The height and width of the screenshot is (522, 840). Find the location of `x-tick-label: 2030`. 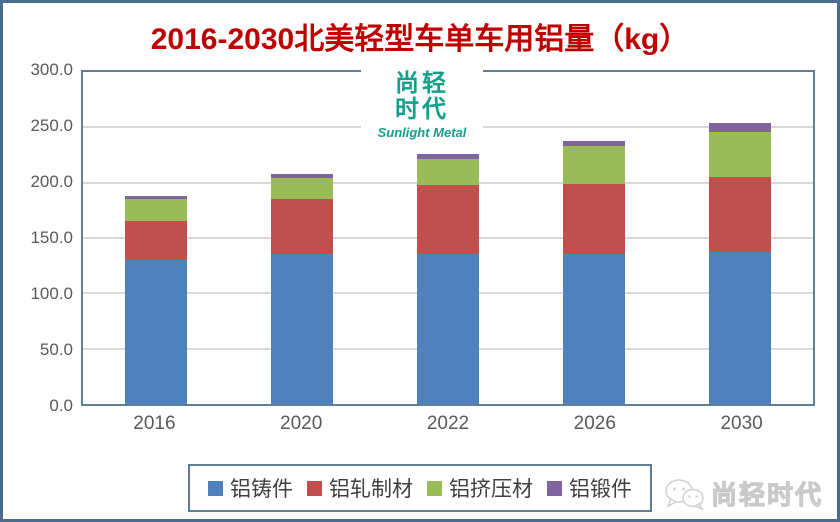

x-tick-label: 2030 is located at coordinates (741, 423).